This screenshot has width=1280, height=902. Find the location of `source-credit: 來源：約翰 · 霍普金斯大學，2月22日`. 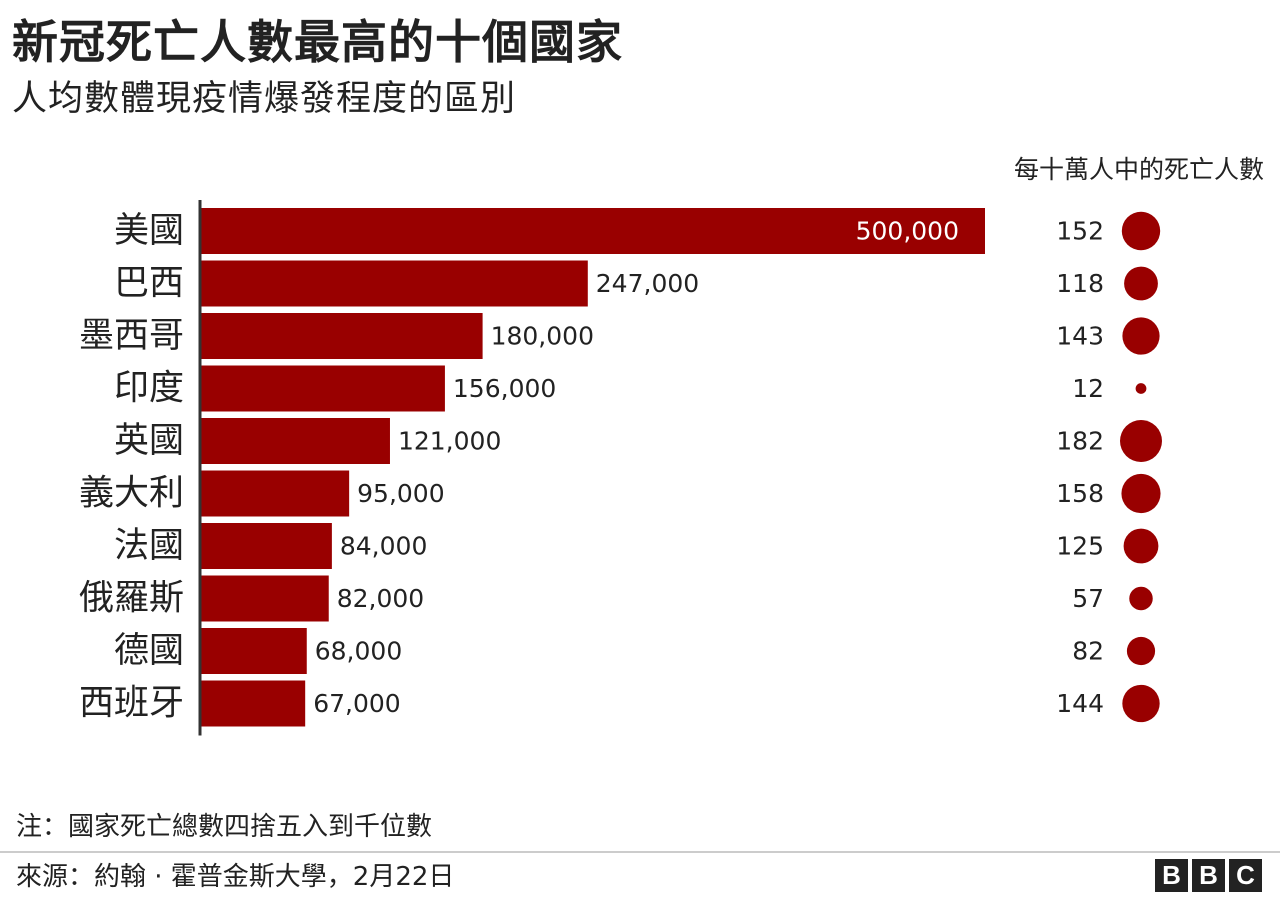

source-credit: 來源：約翰 · 霍普金斯大學，2月22日 is located at coordinates (235, 877).